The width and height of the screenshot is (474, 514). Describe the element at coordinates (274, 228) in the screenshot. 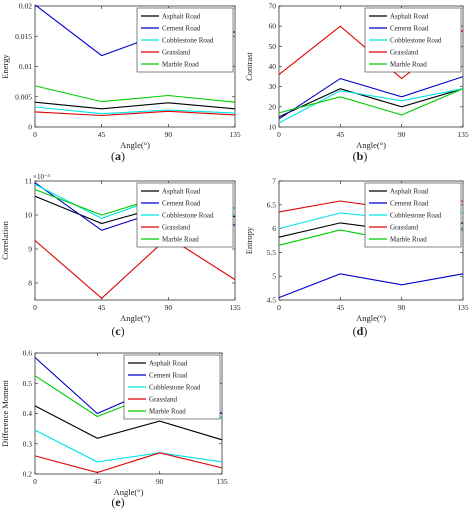

I see `y-tick-label: 6` at that location.